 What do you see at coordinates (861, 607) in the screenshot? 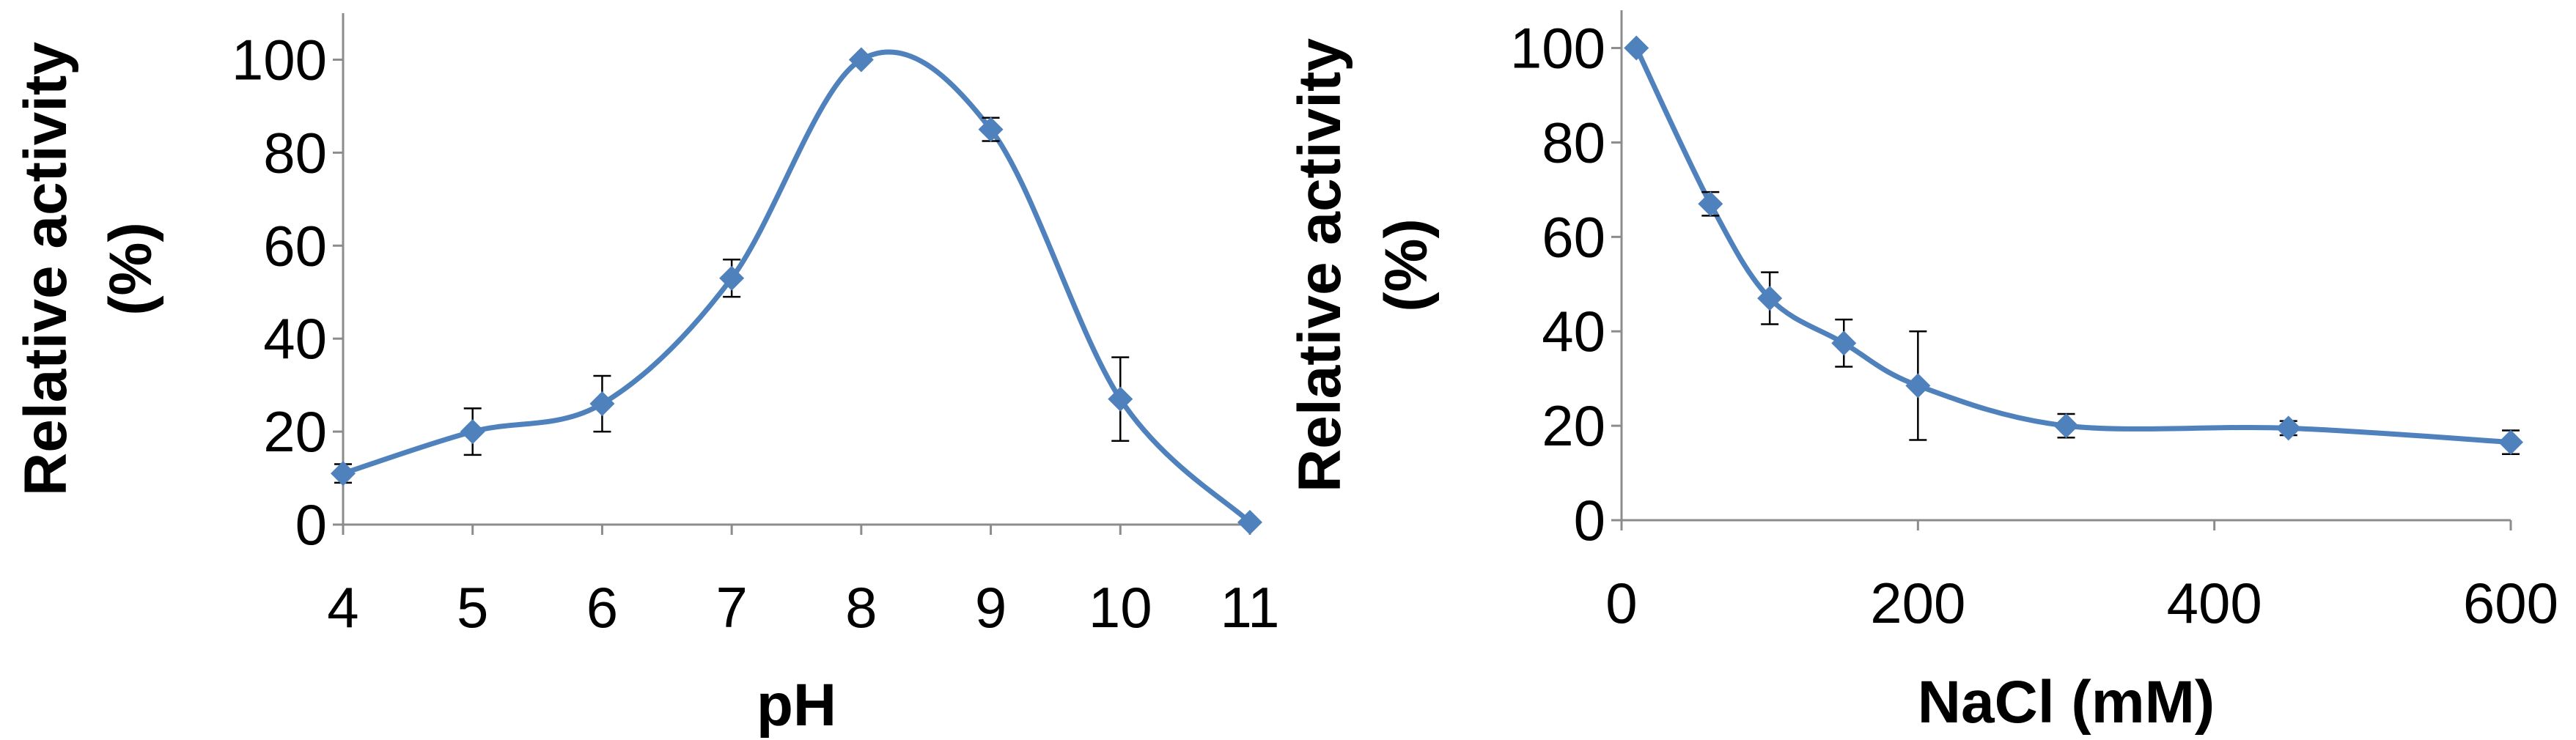
I see `x-tick-label: 8` at bounding box center [861, 607].